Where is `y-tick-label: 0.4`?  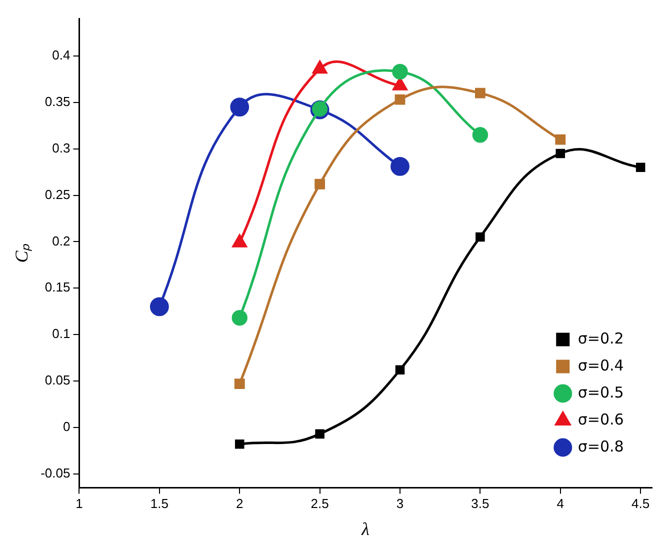
y-tick-label: 0.4 is located at coordinates (61, 55).